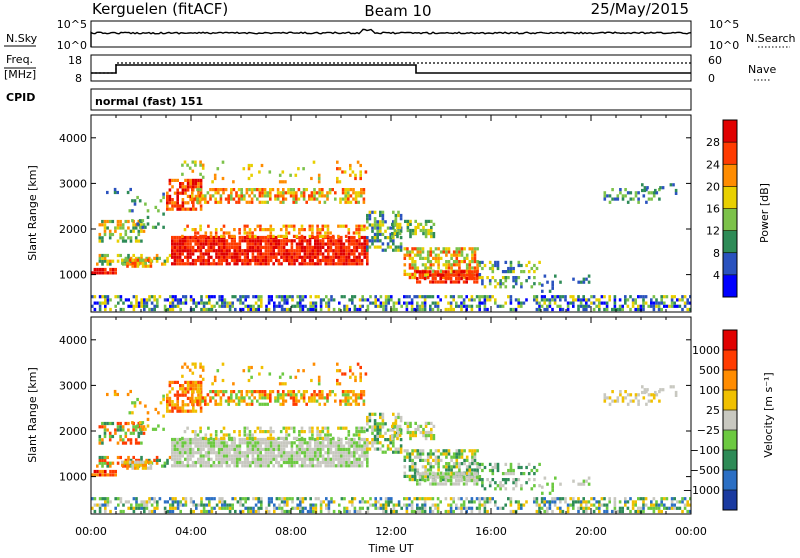 The width and height of the screenshot is (800, 558). Describe the element at coordinates (724, 24) in the screenshot. I see `nsky-right-tick-top: 10^5` at that location.